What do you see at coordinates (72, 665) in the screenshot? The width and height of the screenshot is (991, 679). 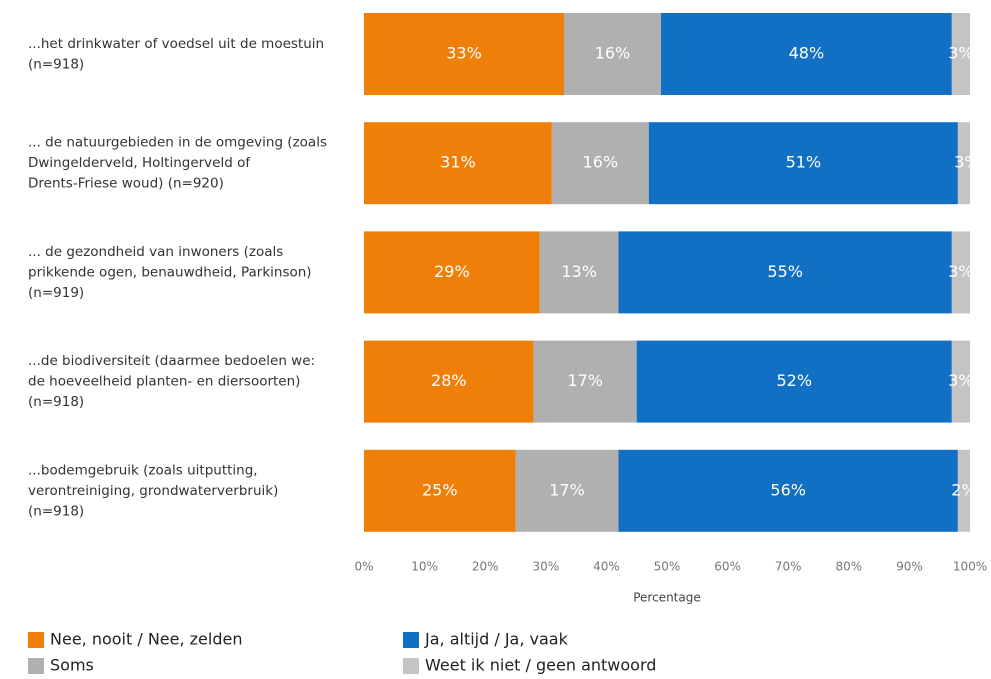 I see `legend-label: Soms` at bounding box center [72, 665].